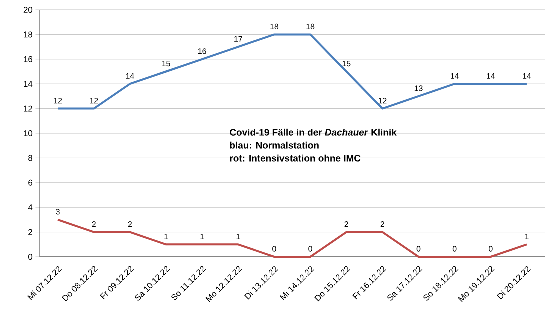 The width and height of the screenshot is (555, 335). What do you see at coordinates (295, 158) in the screenshot?
I see `annotation: rot: Intensivstation ohne IMC` at bounding box center [295, 158].